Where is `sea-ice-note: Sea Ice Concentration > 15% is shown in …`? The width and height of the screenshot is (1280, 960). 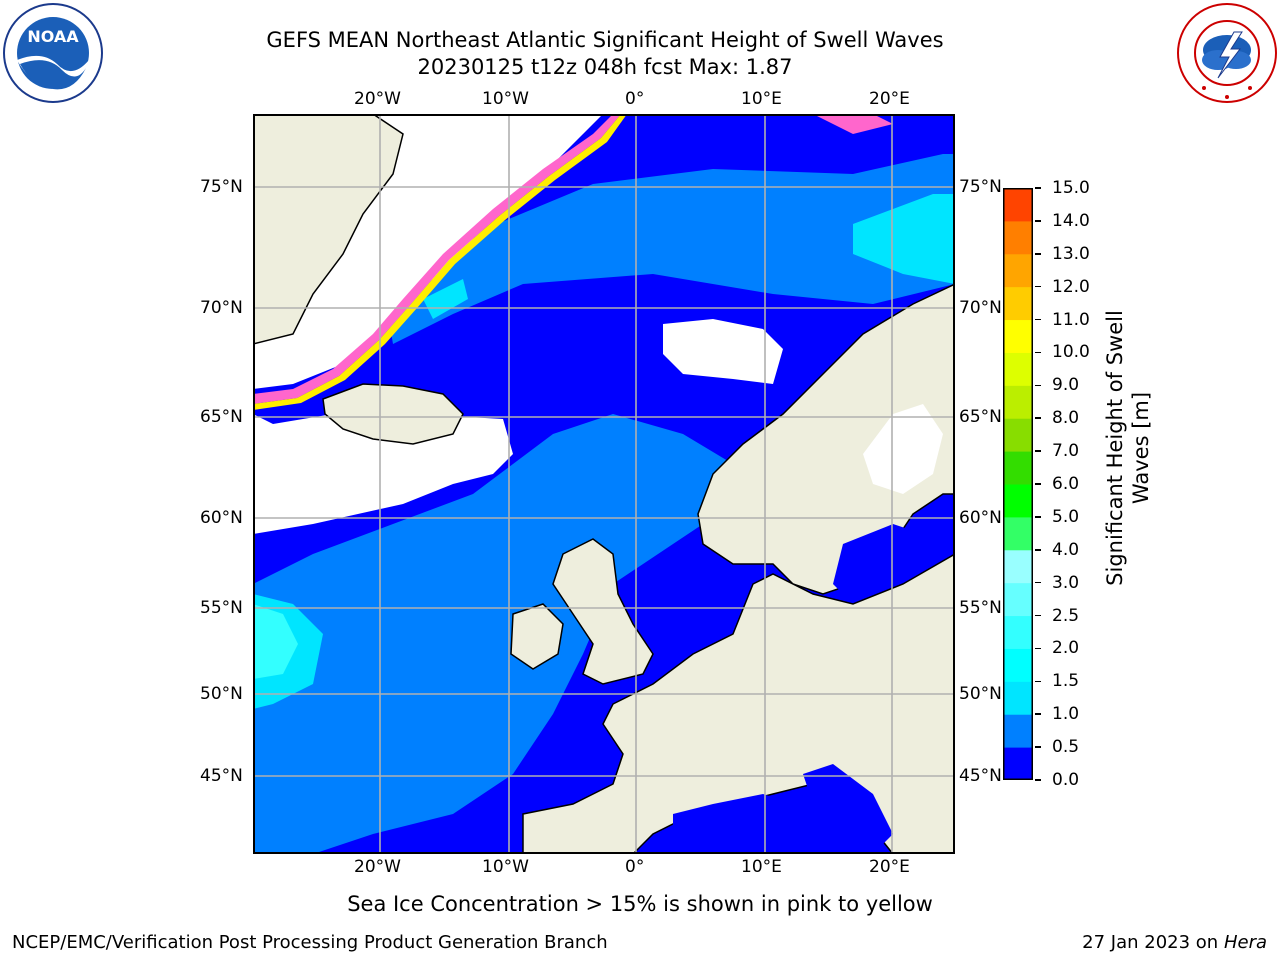
sea-ice-note: Sea Ice Concentration > 15% is shown in … is located at coordinates (640, 904).